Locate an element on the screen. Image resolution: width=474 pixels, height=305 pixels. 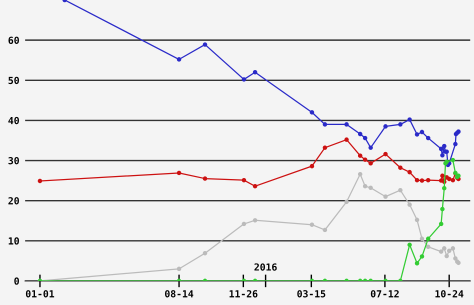
y-tick-label: 40 is located at coordinates (13, 120).